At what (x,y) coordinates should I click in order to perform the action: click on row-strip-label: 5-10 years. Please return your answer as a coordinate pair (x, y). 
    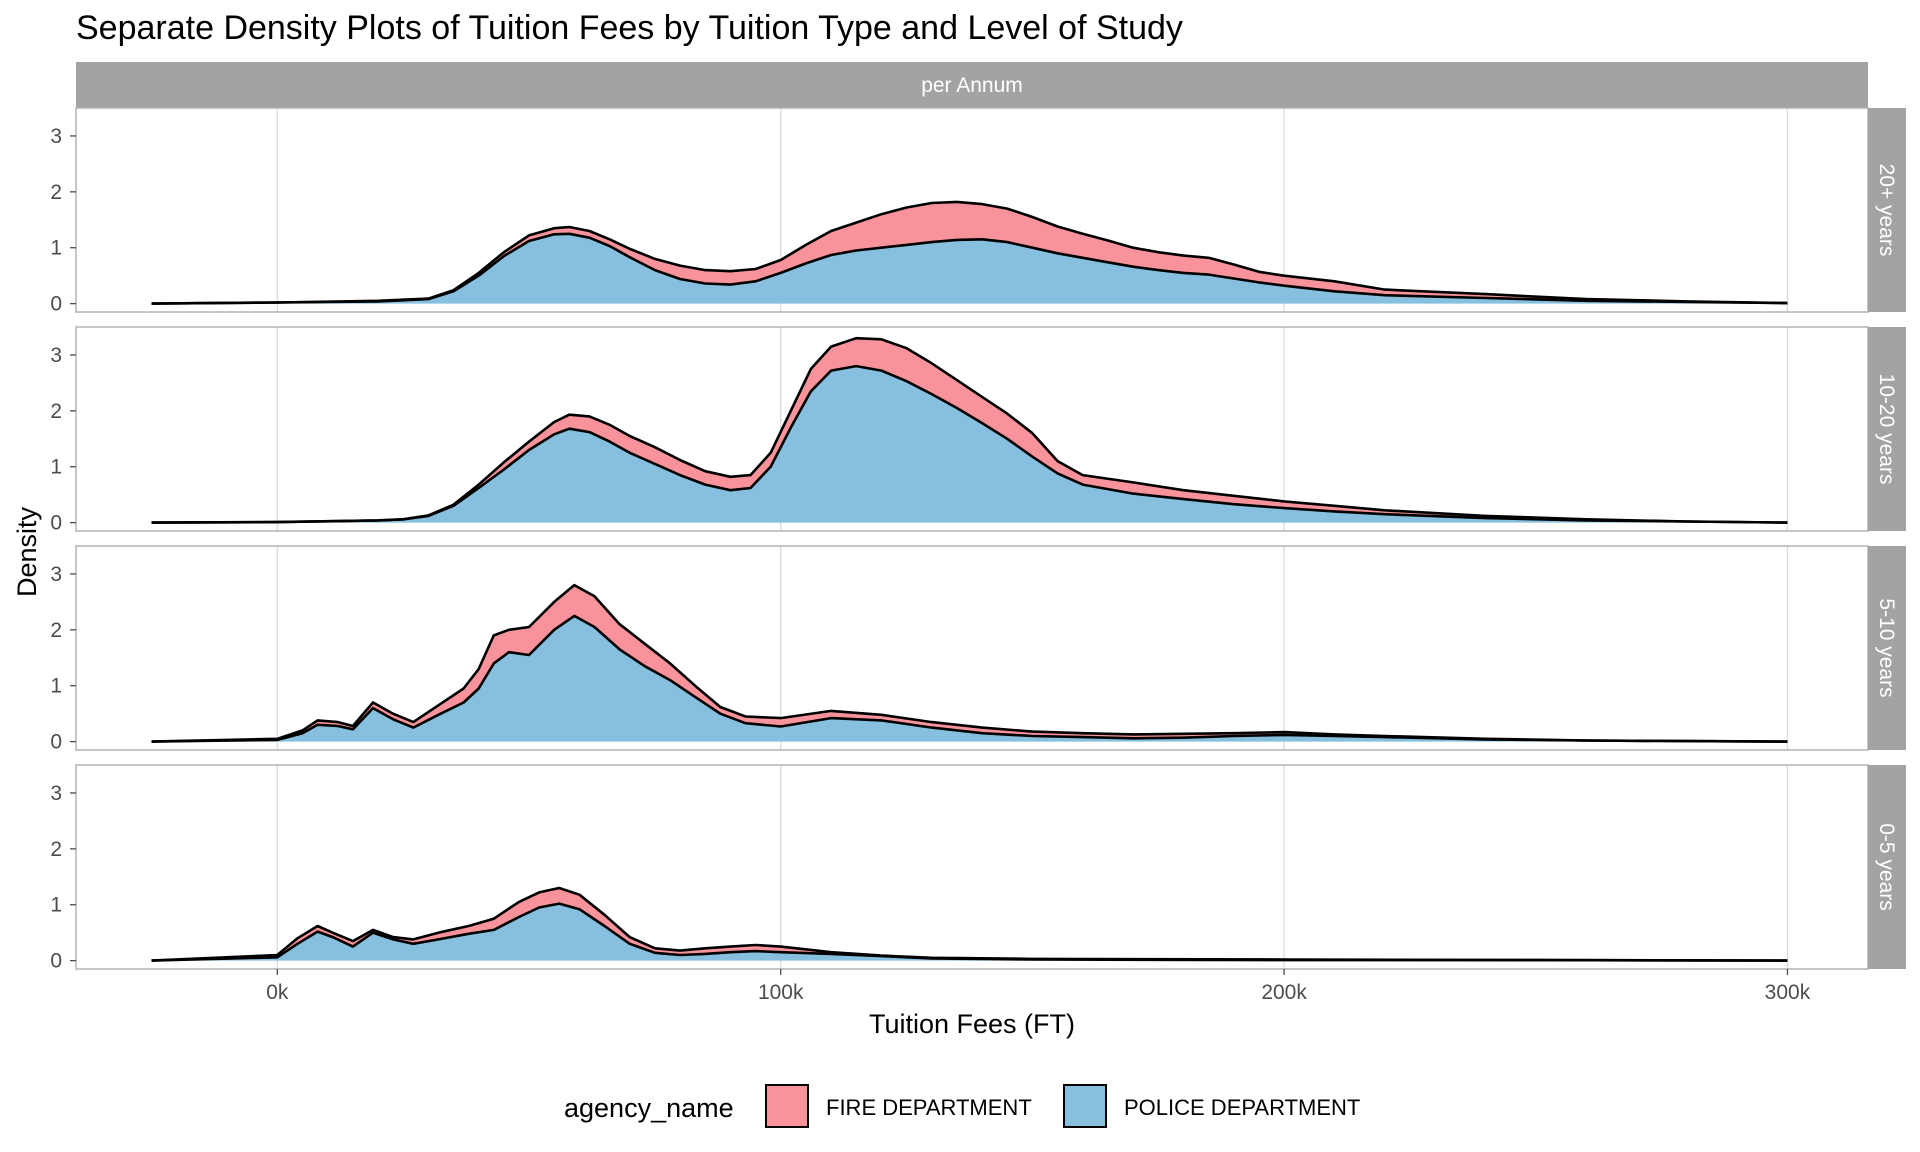
    Looking at the image, I should click on (1886, 647).